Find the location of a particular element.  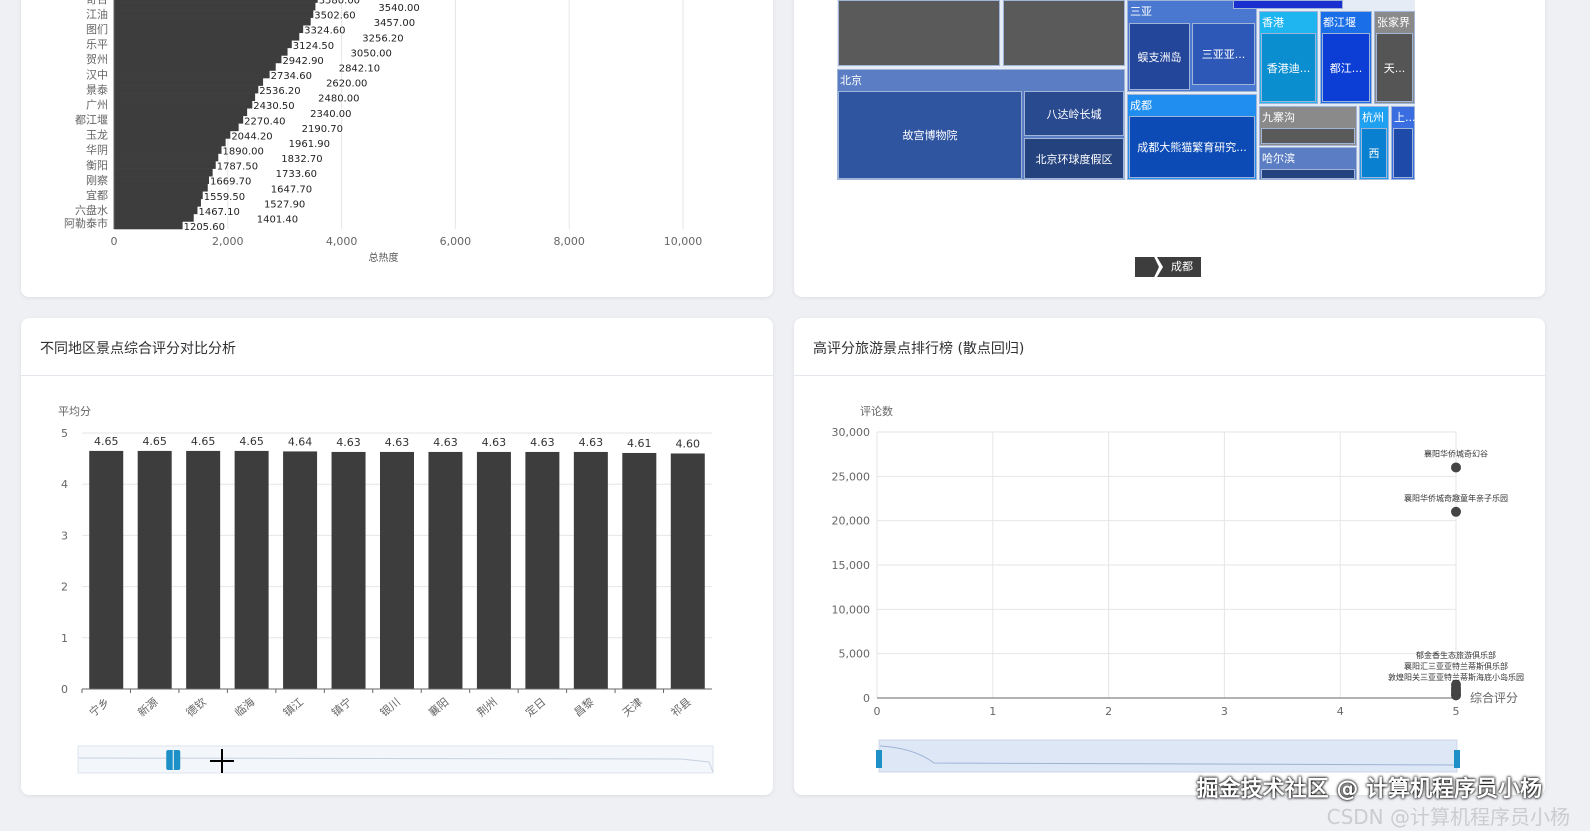

x-tick-label: 4,000 is located at coordinates (342, 241).